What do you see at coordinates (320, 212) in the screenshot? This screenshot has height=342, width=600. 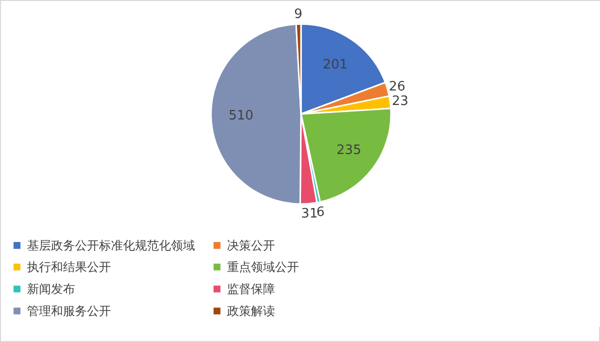 I see `data-label: 6` at bounding box center [320, 212].